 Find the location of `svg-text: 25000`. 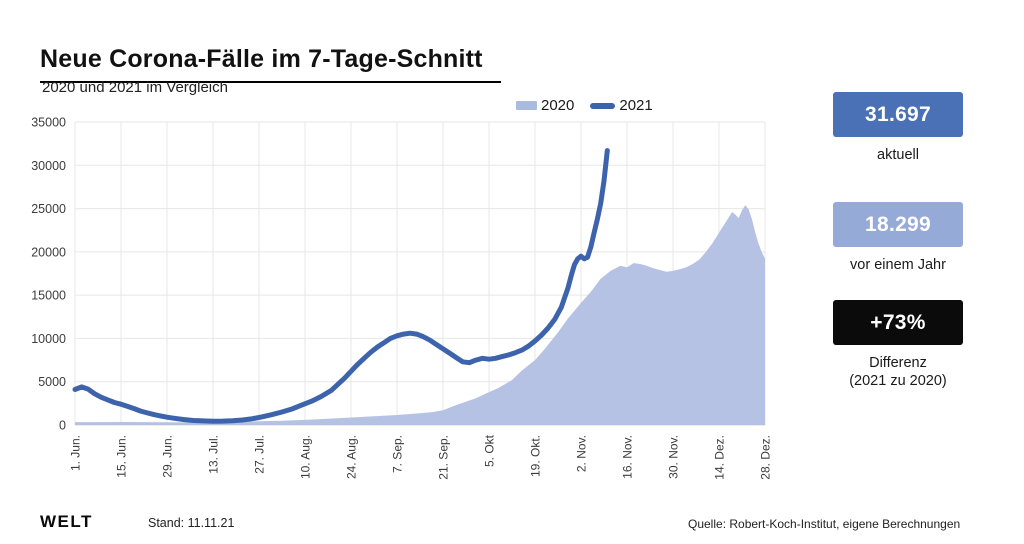

svg-text: 25000 is located at coordinates (48, 209).